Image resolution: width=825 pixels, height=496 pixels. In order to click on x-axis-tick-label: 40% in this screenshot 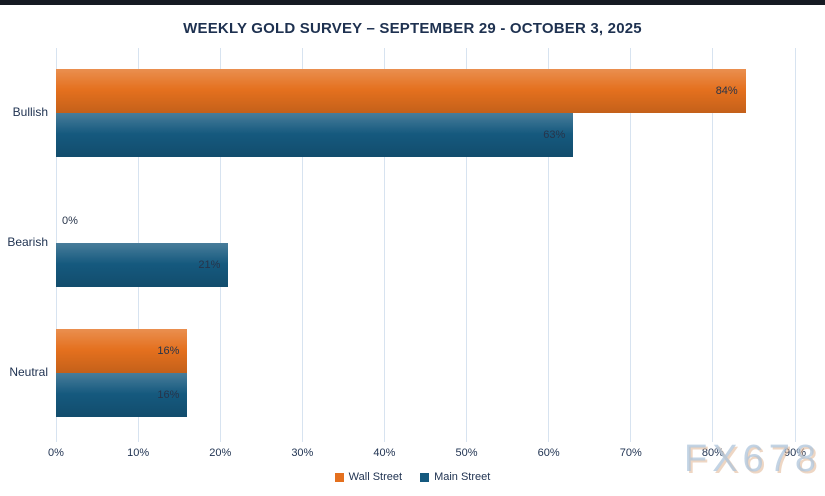, I will do `click(384, 453)`.